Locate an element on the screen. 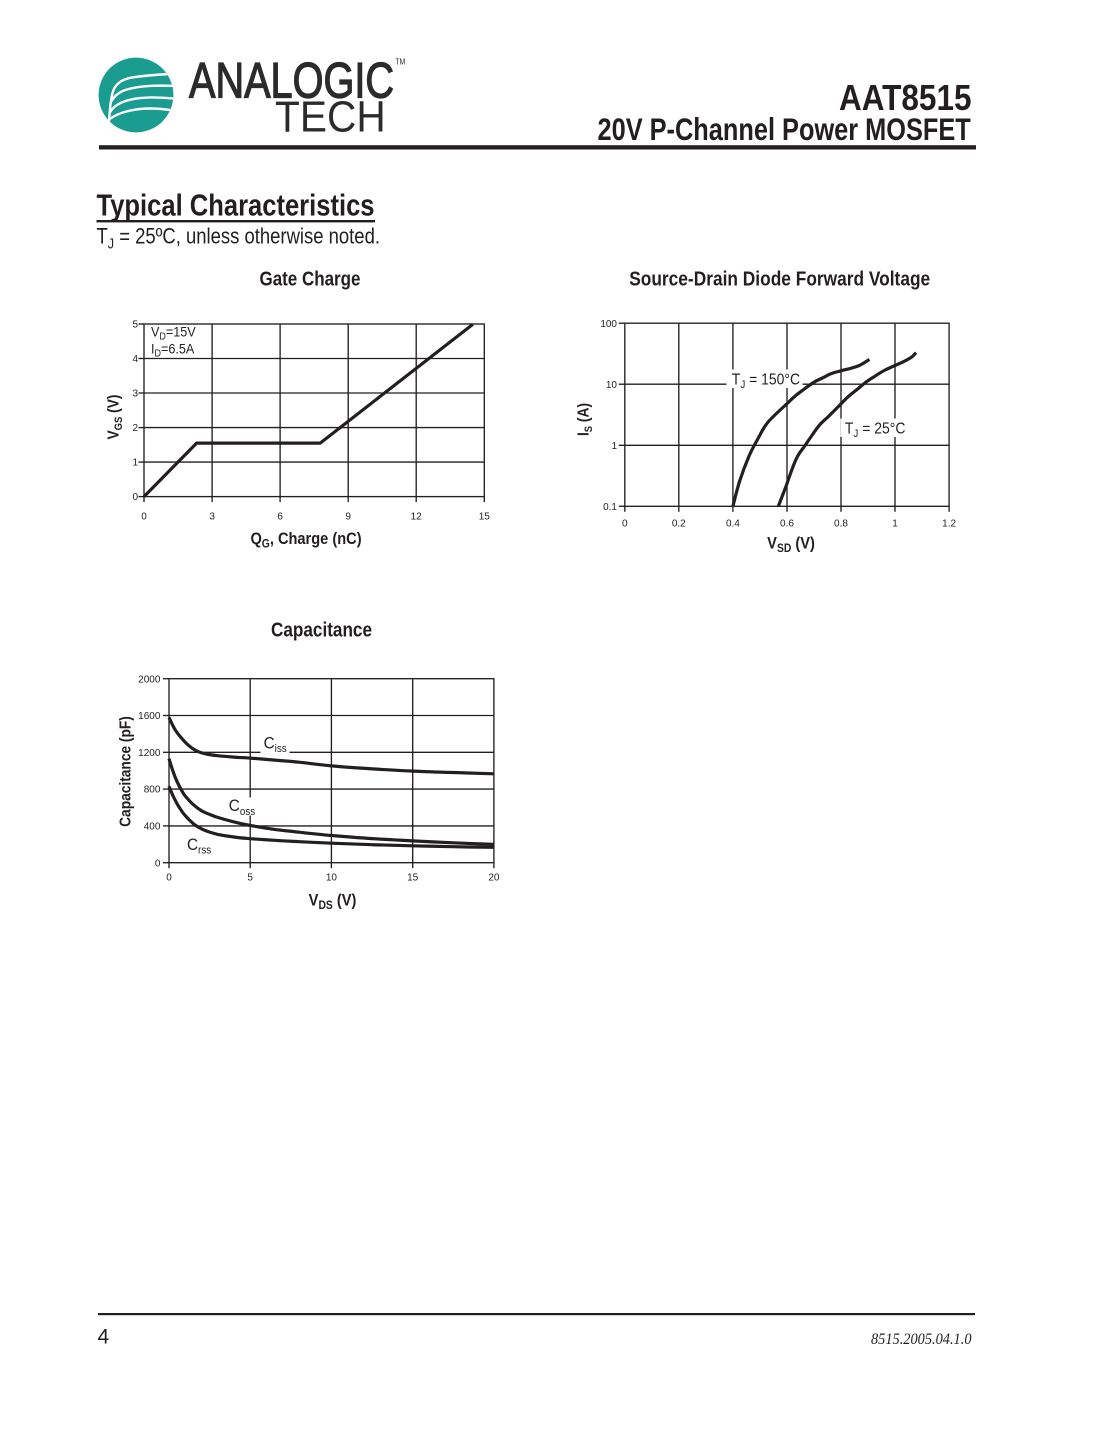  svg-text: 20V P-Channel Power MOSFET is located at coordinates (784, 129).